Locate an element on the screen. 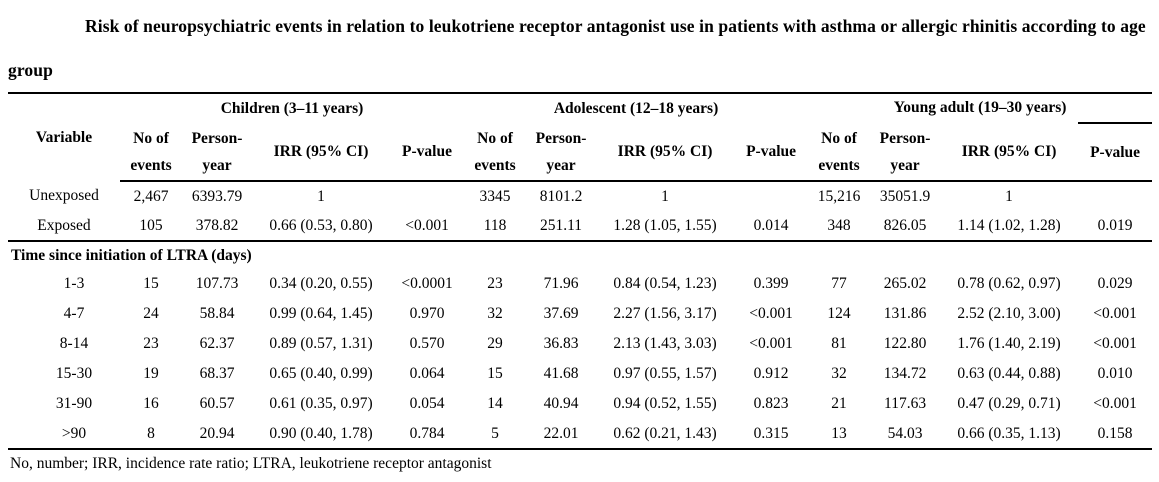  sub-header-p-value-children: P-value is located at coordinates (427, 152).